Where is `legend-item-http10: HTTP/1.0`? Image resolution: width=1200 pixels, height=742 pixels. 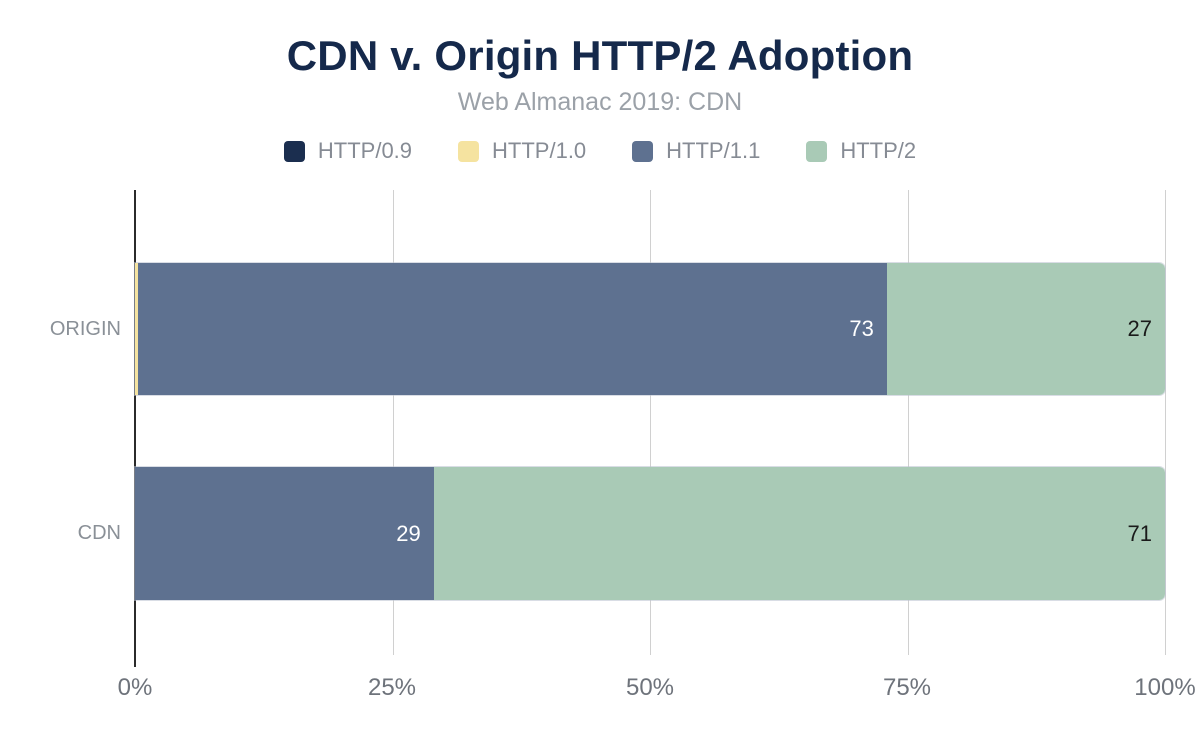
legend-item-http10: HTTP/1.0 is located at coordinates (522, 151).